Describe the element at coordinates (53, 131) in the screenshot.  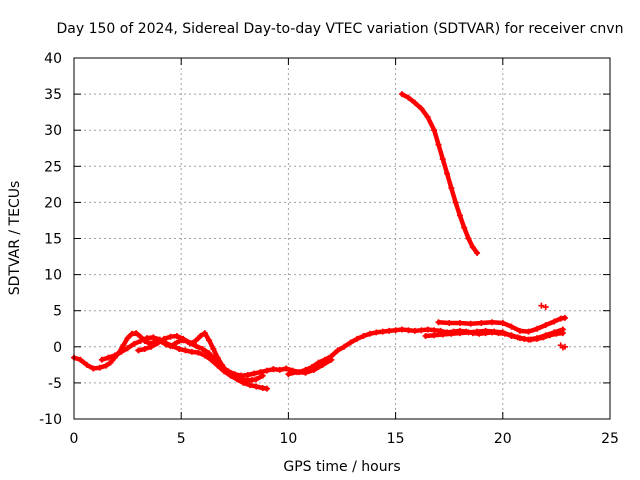
I see `y-tick-label-8: 30` at that location.